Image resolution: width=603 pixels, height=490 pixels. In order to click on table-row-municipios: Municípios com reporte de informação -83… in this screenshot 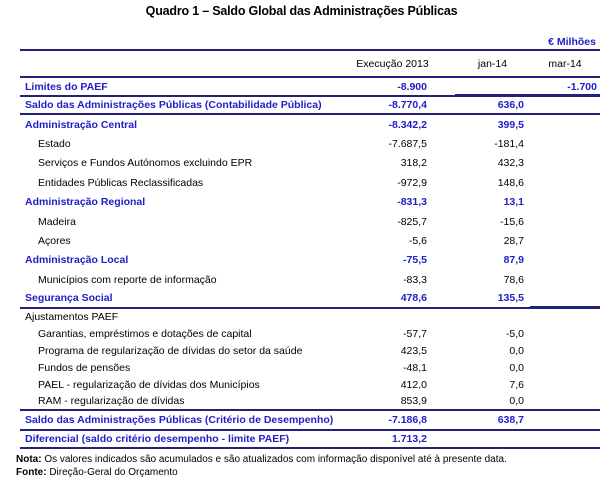, I will do `click(310, 279)`.